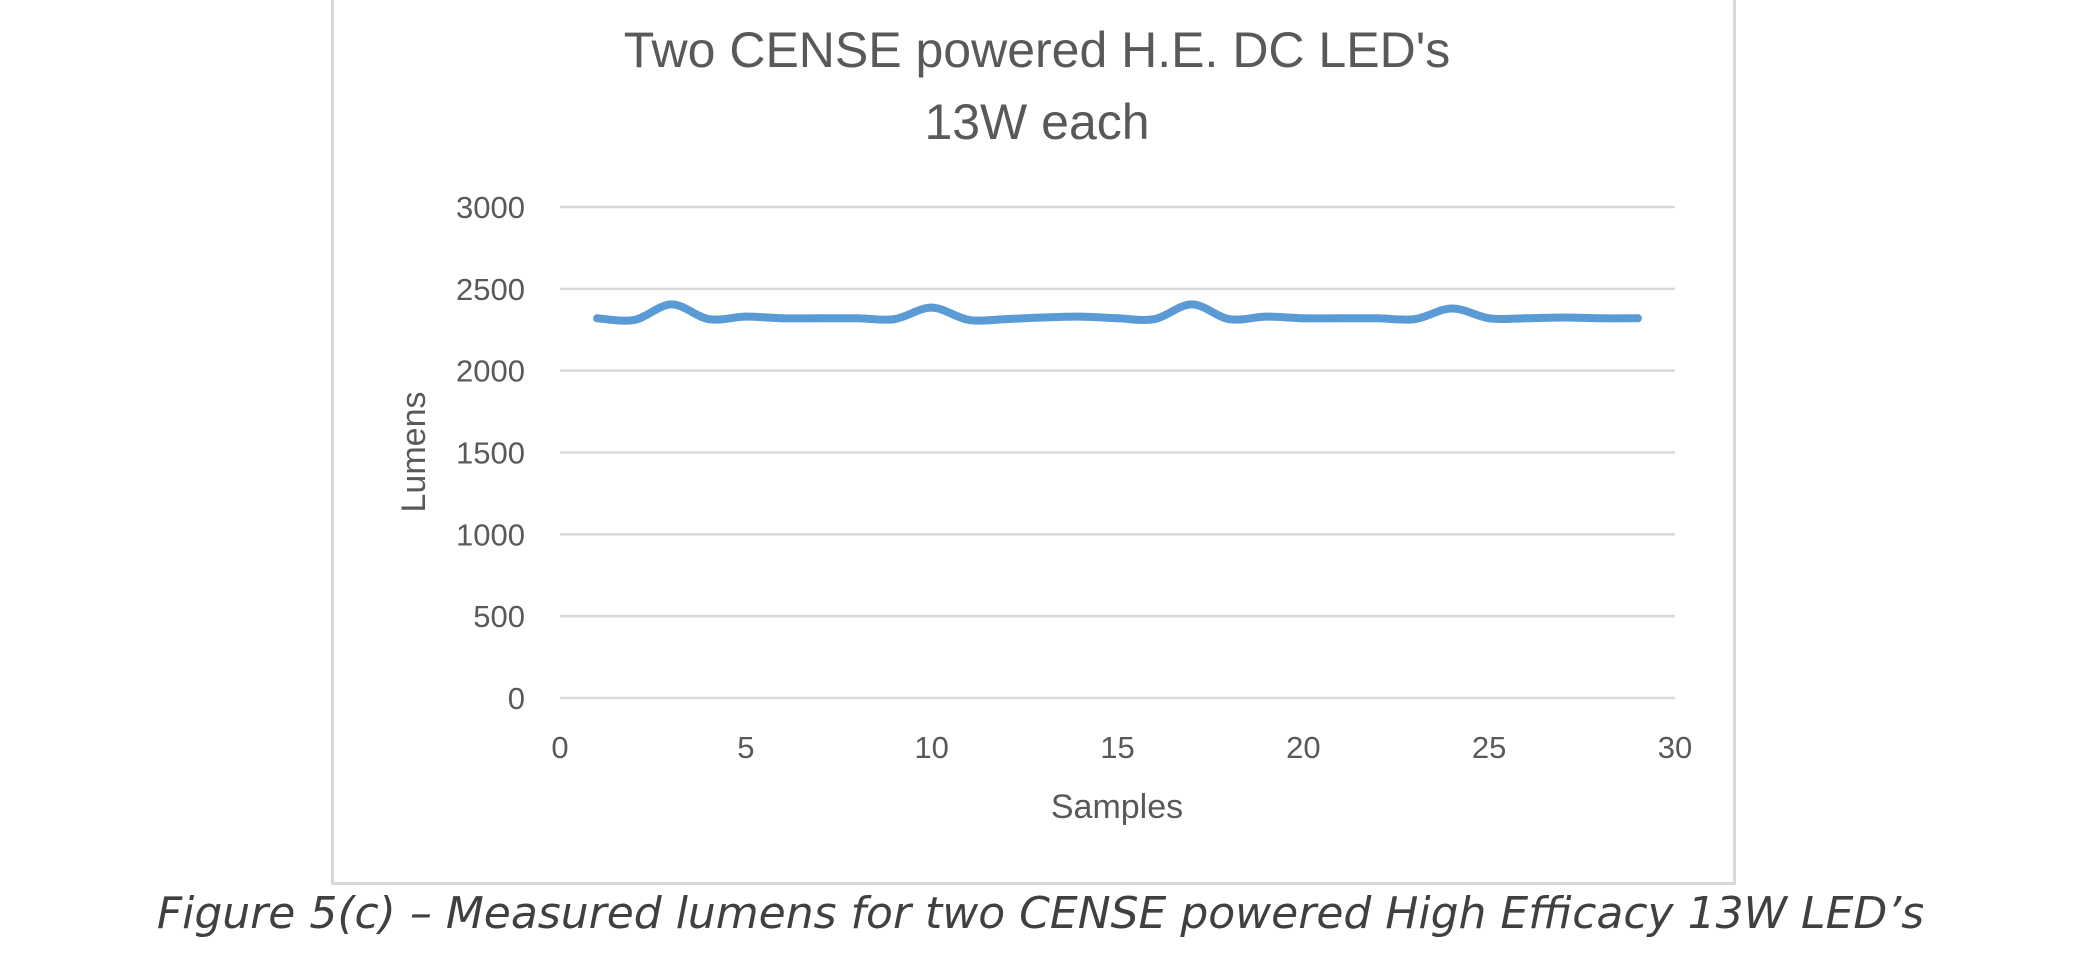 Image resolution: width=2081 pixels, height=965 pixels. I want to click on y-tick-label: 2000, so click(490, 371).